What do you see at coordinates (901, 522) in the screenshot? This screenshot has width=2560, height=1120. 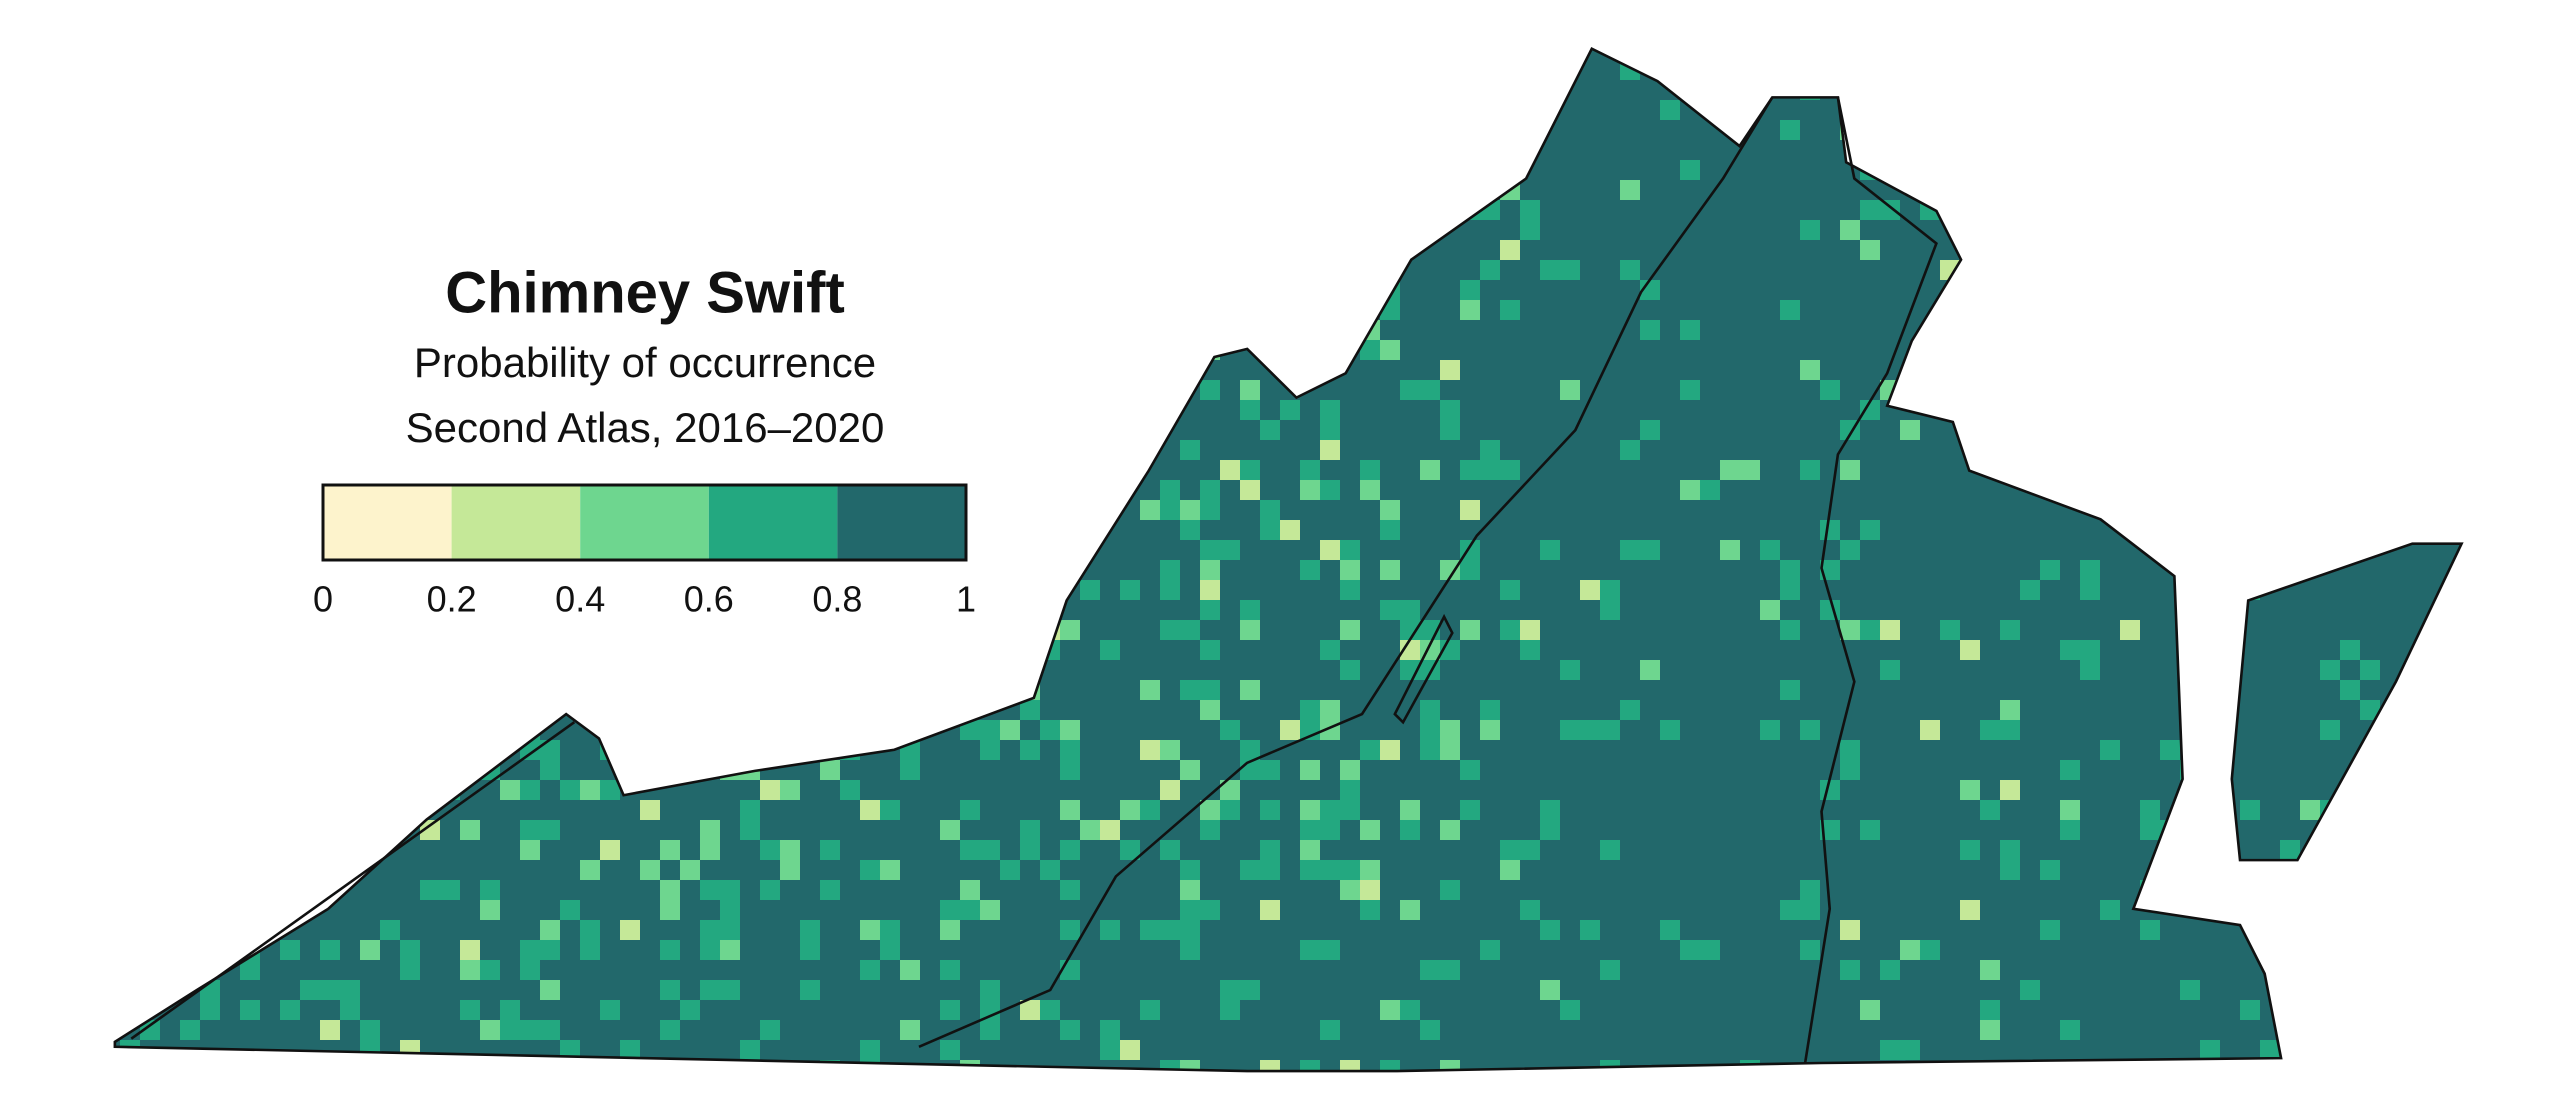 I see `legend-swatch` at bounding box center [901, 522].